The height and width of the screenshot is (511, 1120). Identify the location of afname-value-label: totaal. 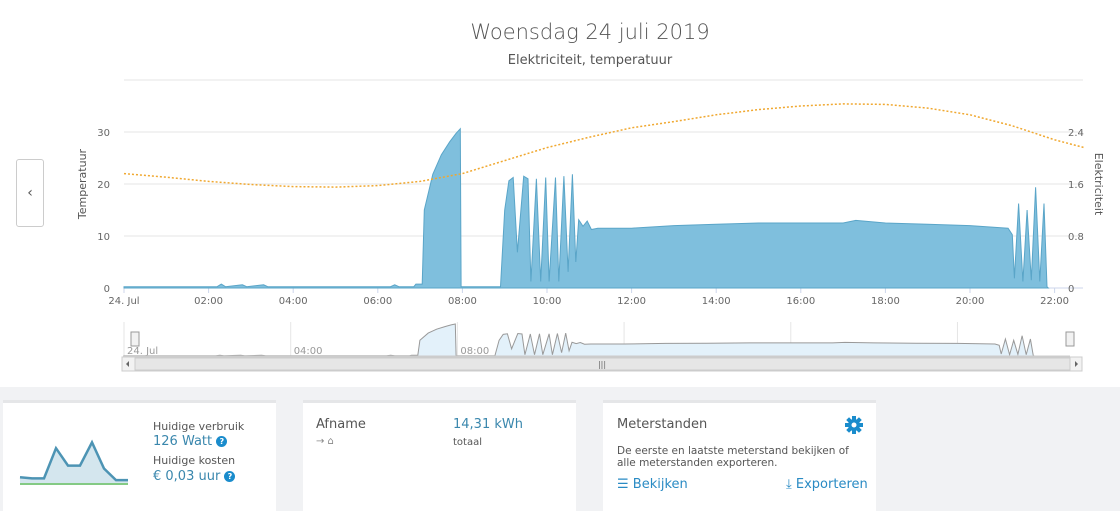
(467, 442).